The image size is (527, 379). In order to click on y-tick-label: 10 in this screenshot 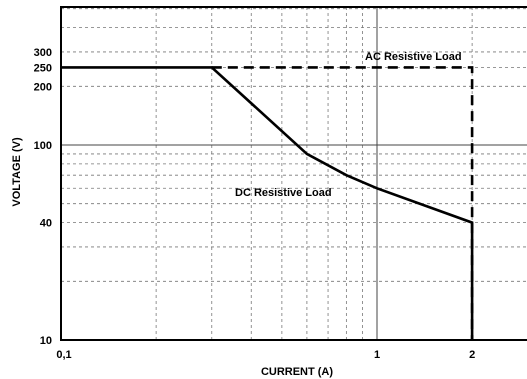, I will do `click(46, 341)`.